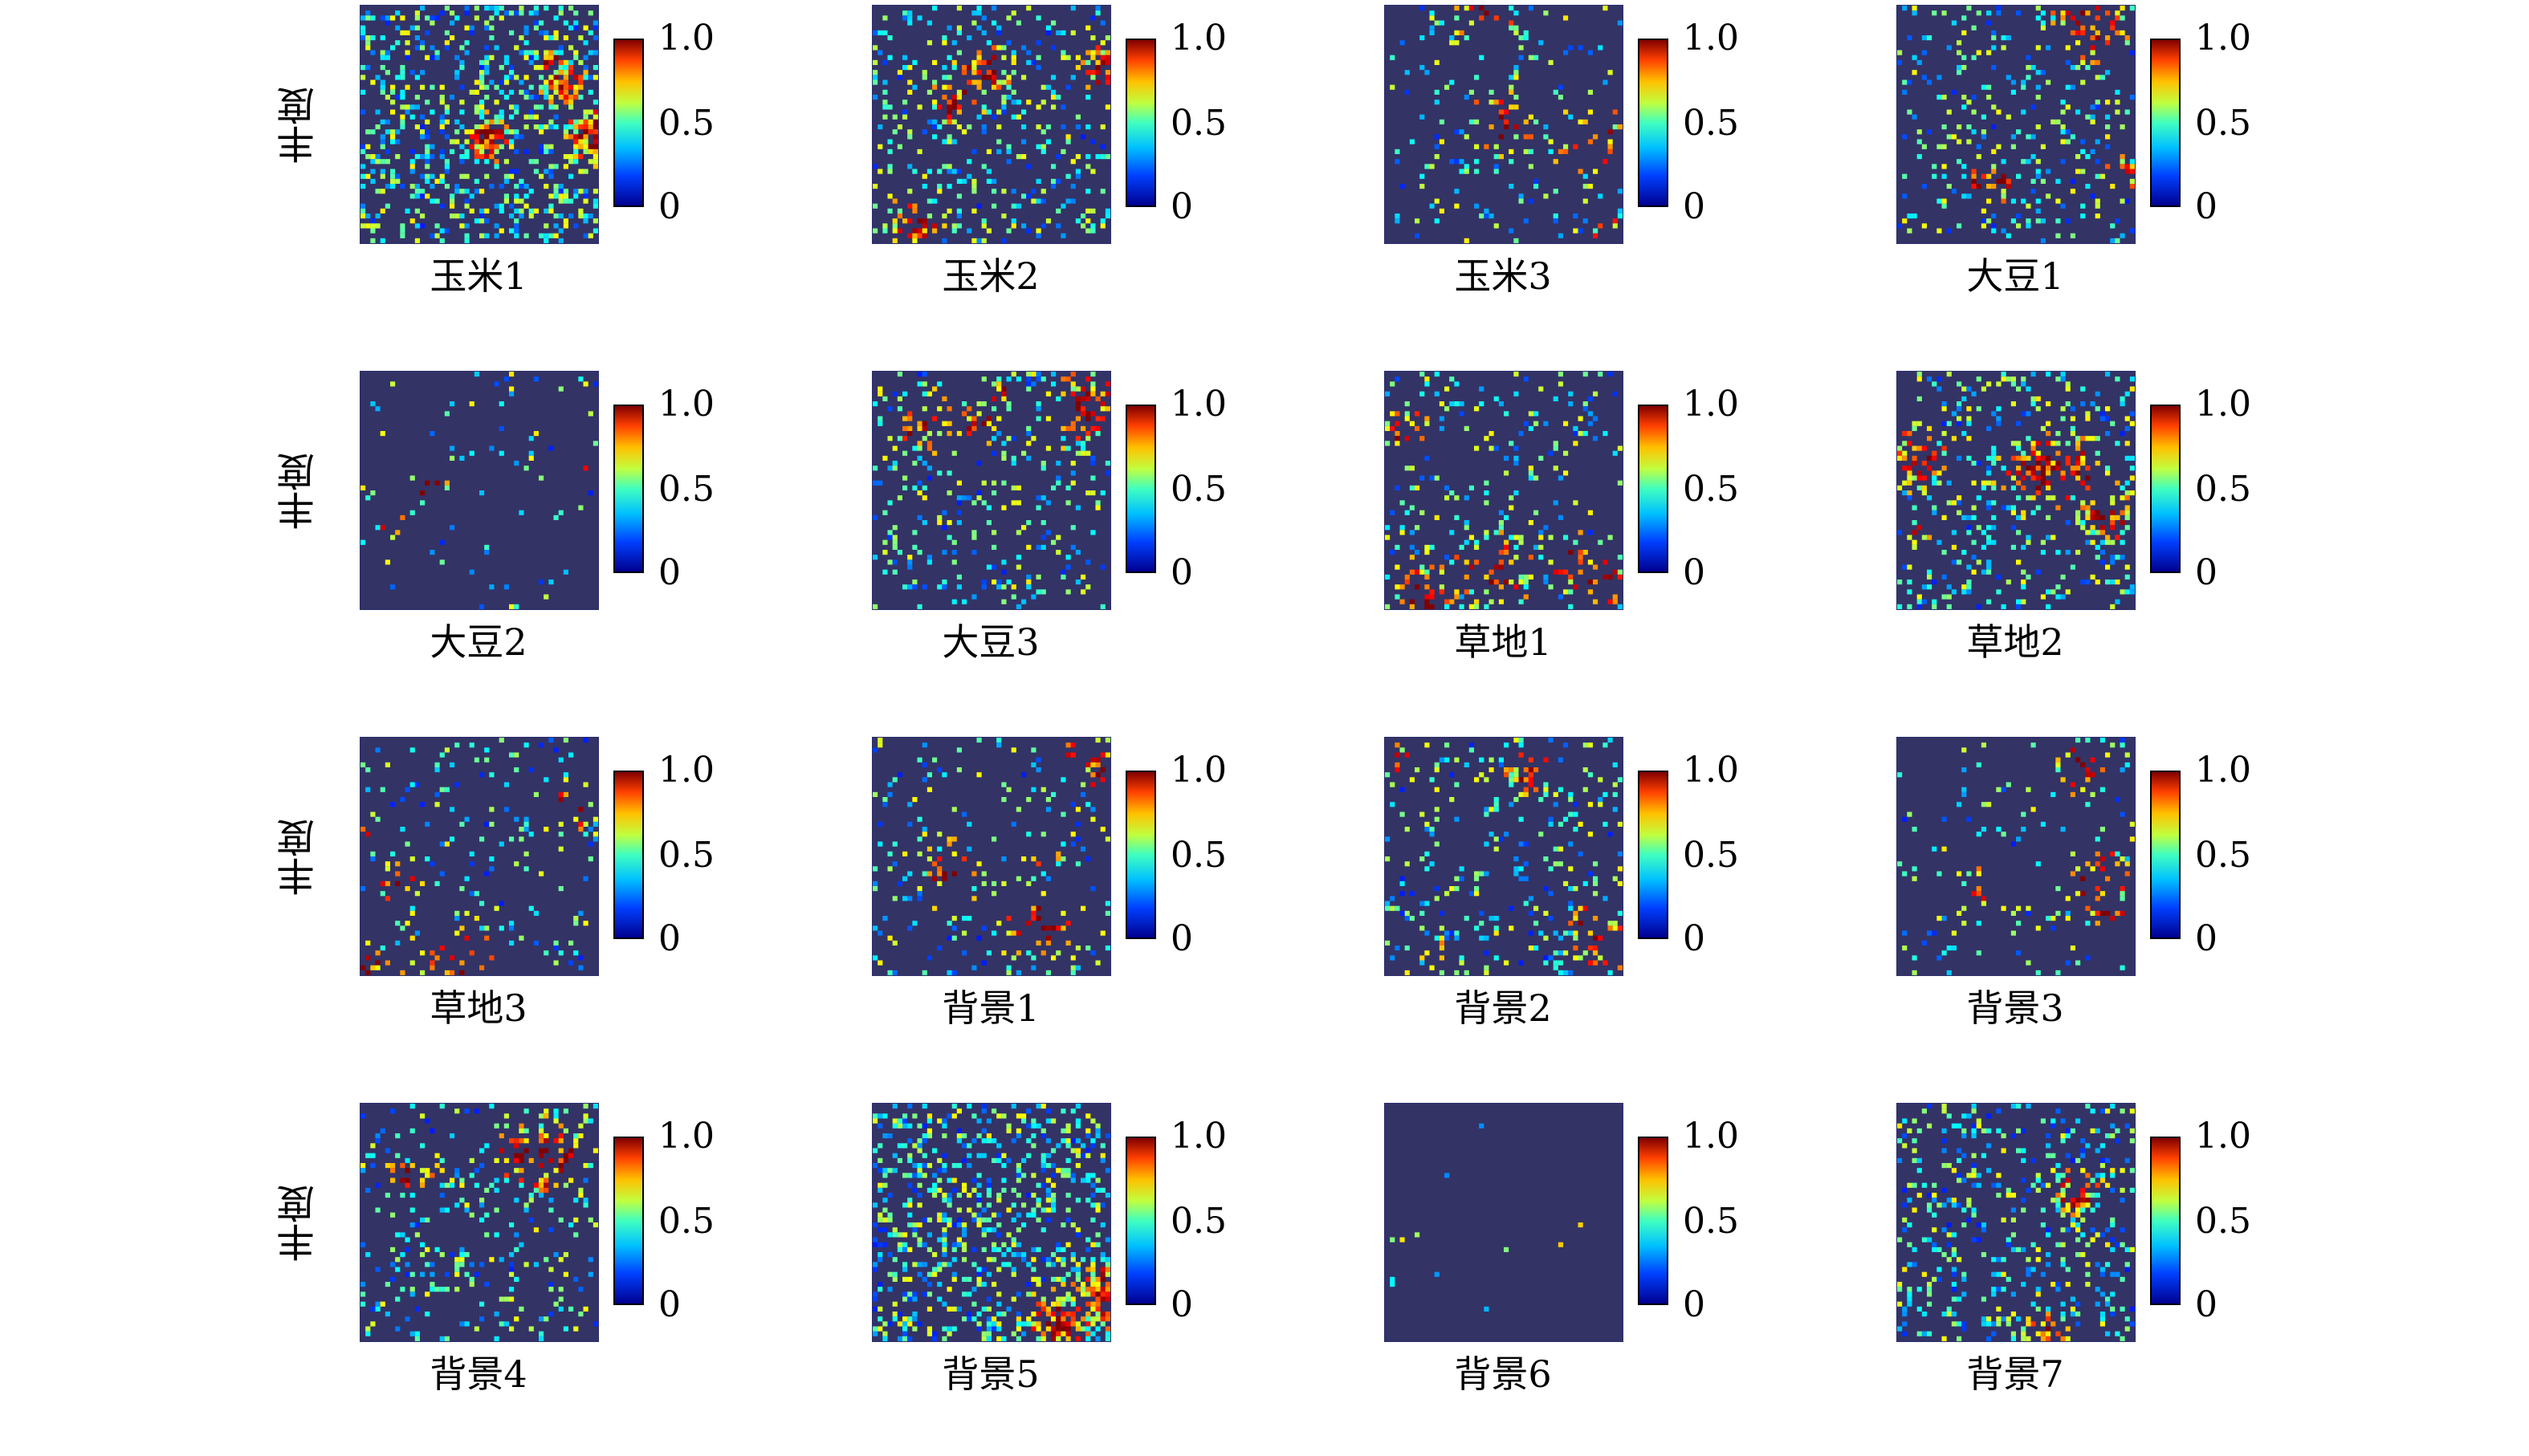  What do you see at coordinates (567, 547) in the screenshot?
I see `abundance-panel: 1.0 0.5 0 大豆2 丰度` at bounding box center [567, 547].